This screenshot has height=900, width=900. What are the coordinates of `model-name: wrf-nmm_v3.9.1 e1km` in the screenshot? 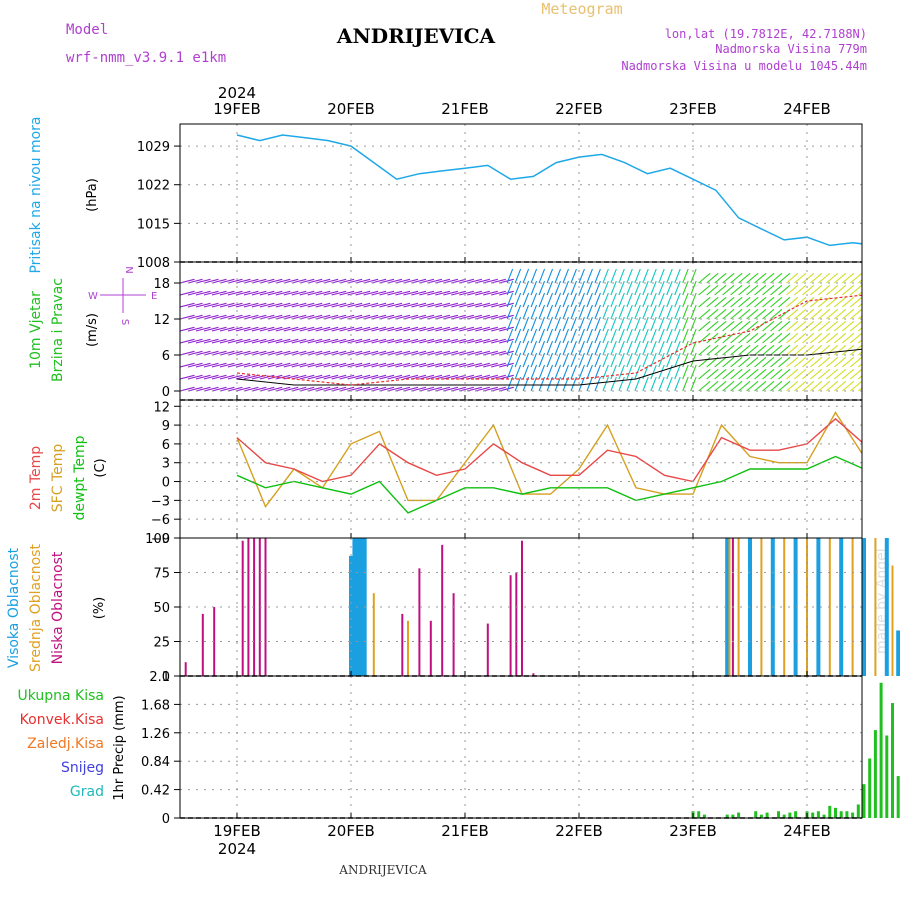 It's located at (146, 58).